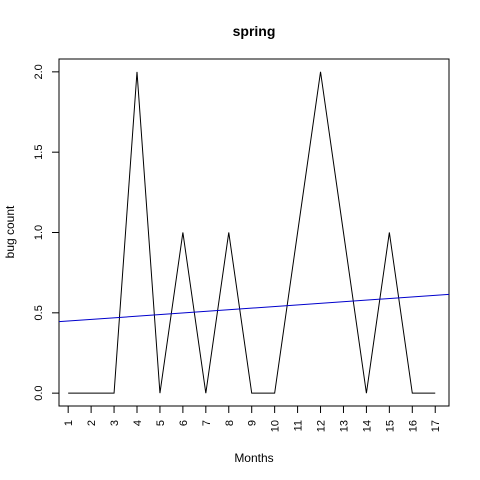 This screenshot has height=480, width=480. Describe the element at coordinates (115, 423) in the screenshot. I see `x-tick-label: 3` at that location.